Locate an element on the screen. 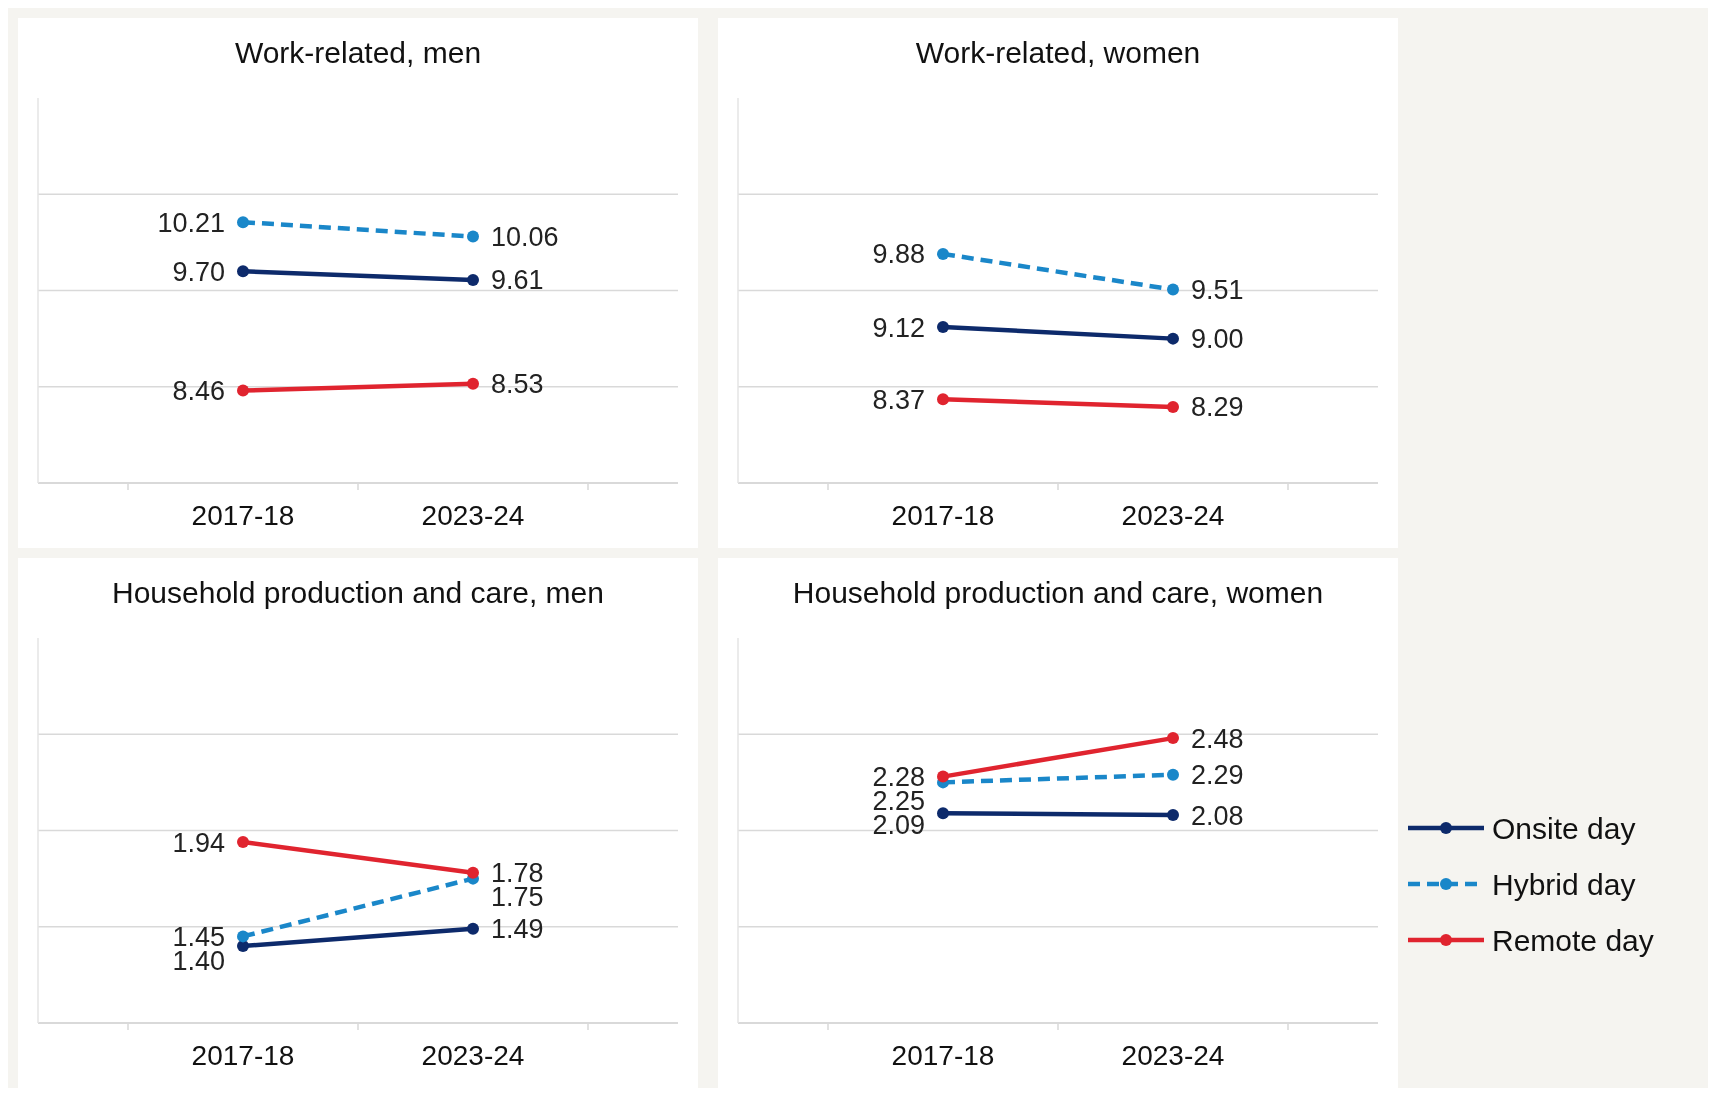 The image size is (1726, 1094). chart-title: Household production and care, men is located at coordinates (358, 592).